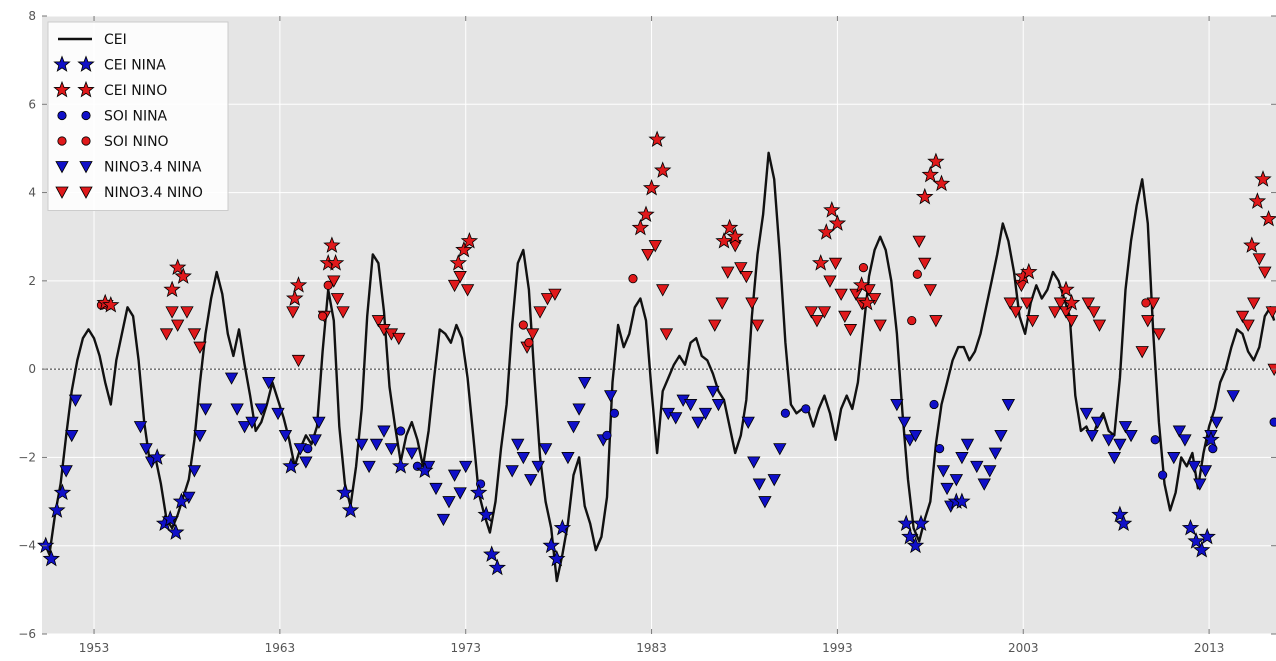  What do you see at coordinates (323, 316) in the screenshot?
I see `marker-soi-nino` at bounding box center [323, 316].